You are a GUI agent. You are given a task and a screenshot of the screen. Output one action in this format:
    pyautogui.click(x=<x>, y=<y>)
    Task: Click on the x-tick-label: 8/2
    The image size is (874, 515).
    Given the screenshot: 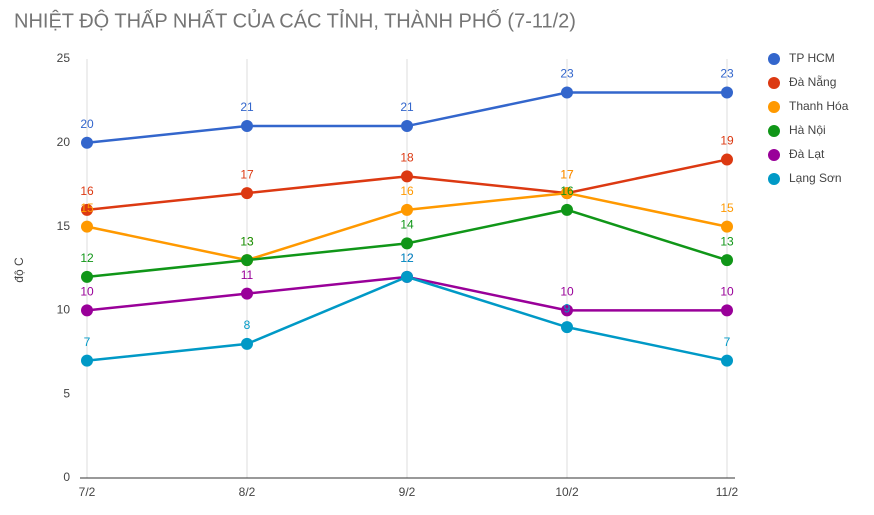 What is the action you would take?
    pyautogui.click(x=247, y=492)
    